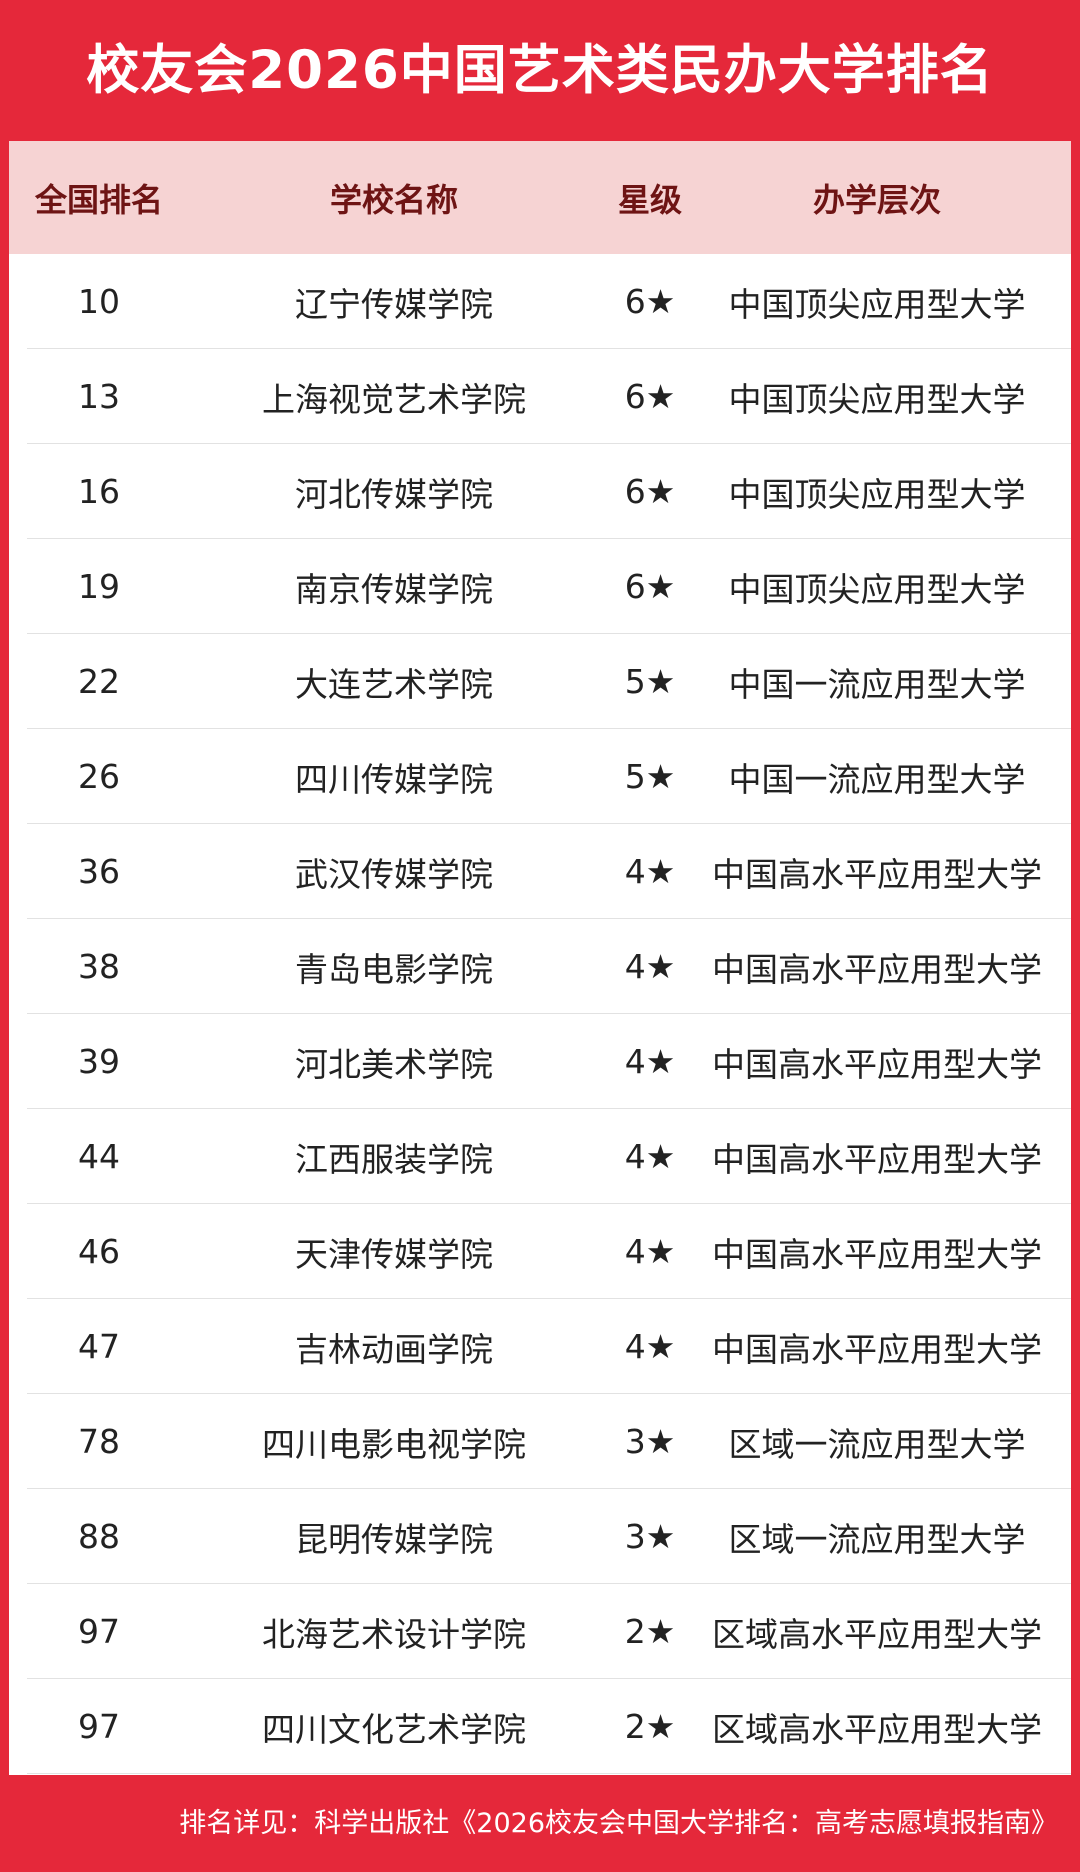 The image size is (1080, 1872). I want to click on table-row: 13 上海视觉艺术学院 6★ 中国顶尖应用型大学, so click(540, 396).